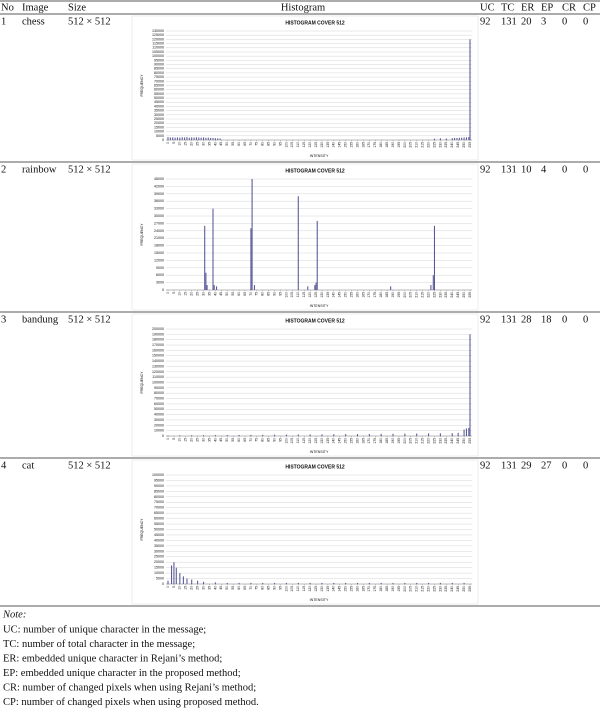  What do you see at coordinates (546, 319) in the screenshot?
I see `cell: 18` at bounding box center [546, 319].